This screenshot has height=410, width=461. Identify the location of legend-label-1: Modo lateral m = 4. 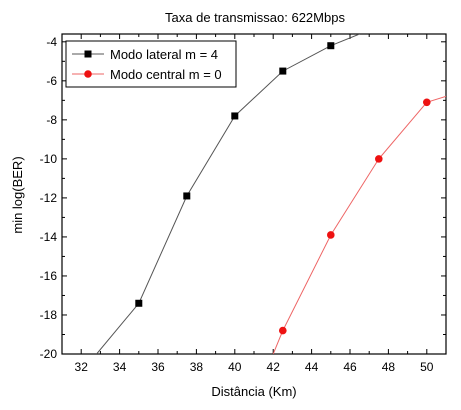
(164, 54).